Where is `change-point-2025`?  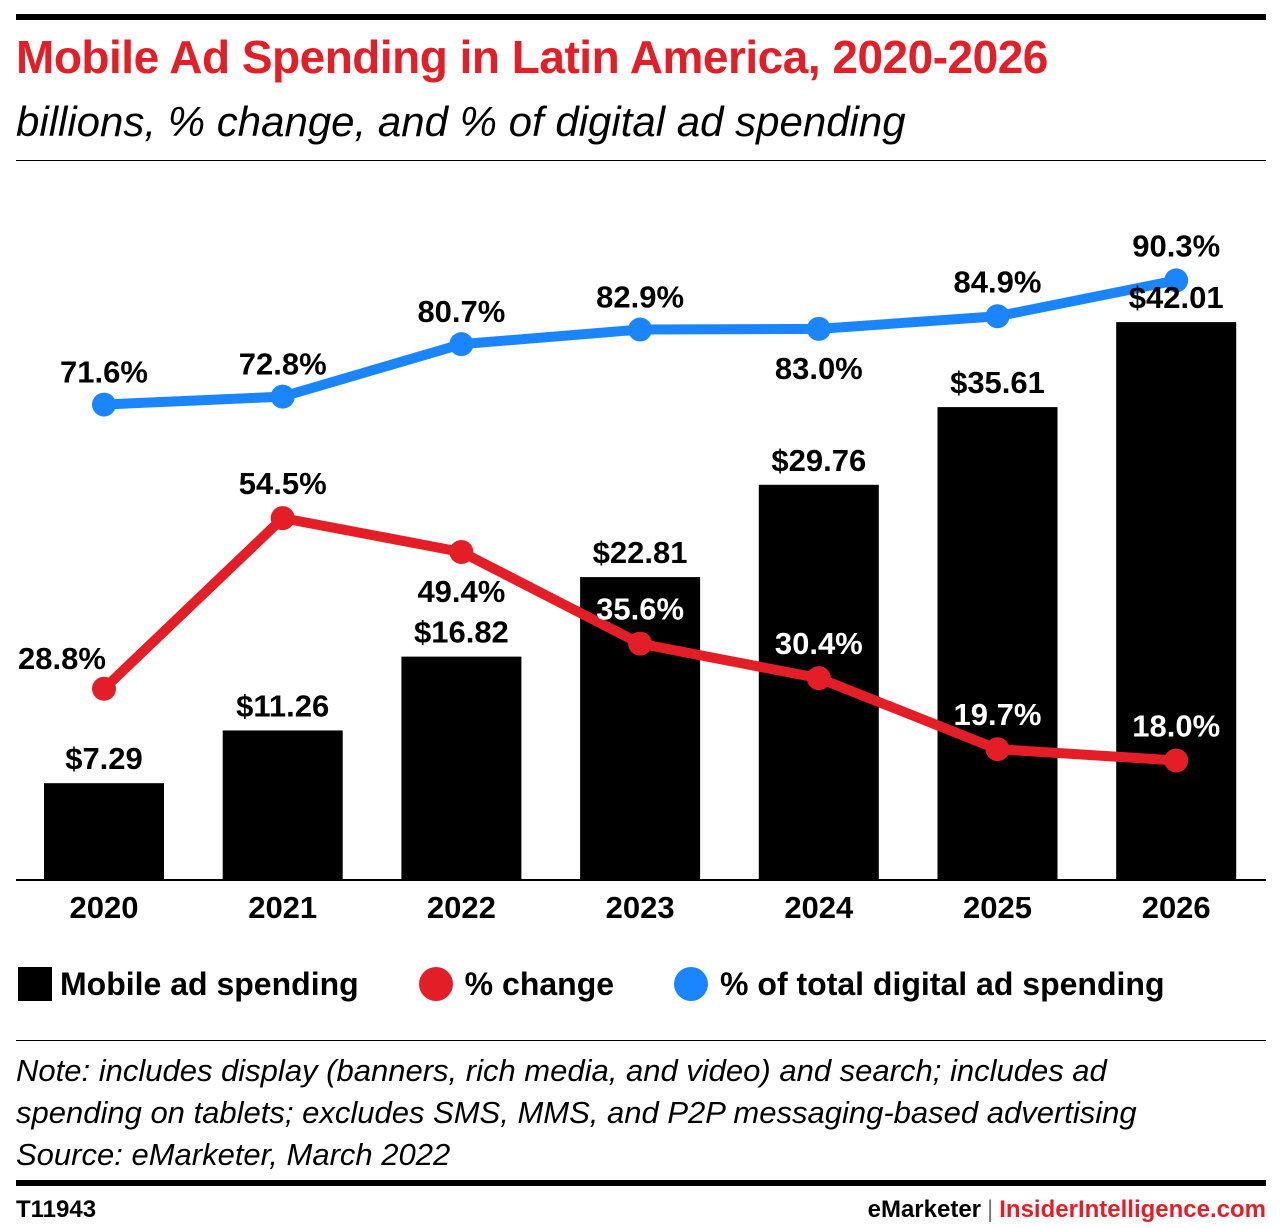
change-point-2025 is located at coordinates (997, 749).